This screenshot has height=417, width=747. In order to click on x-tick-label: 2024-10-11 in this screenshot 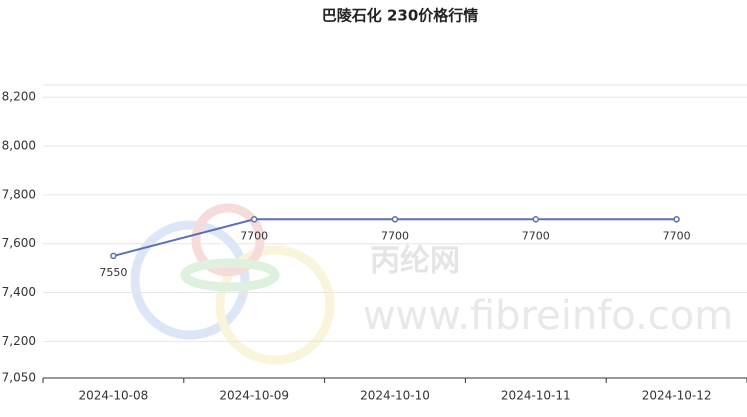, I will do `click(536, 396)`.